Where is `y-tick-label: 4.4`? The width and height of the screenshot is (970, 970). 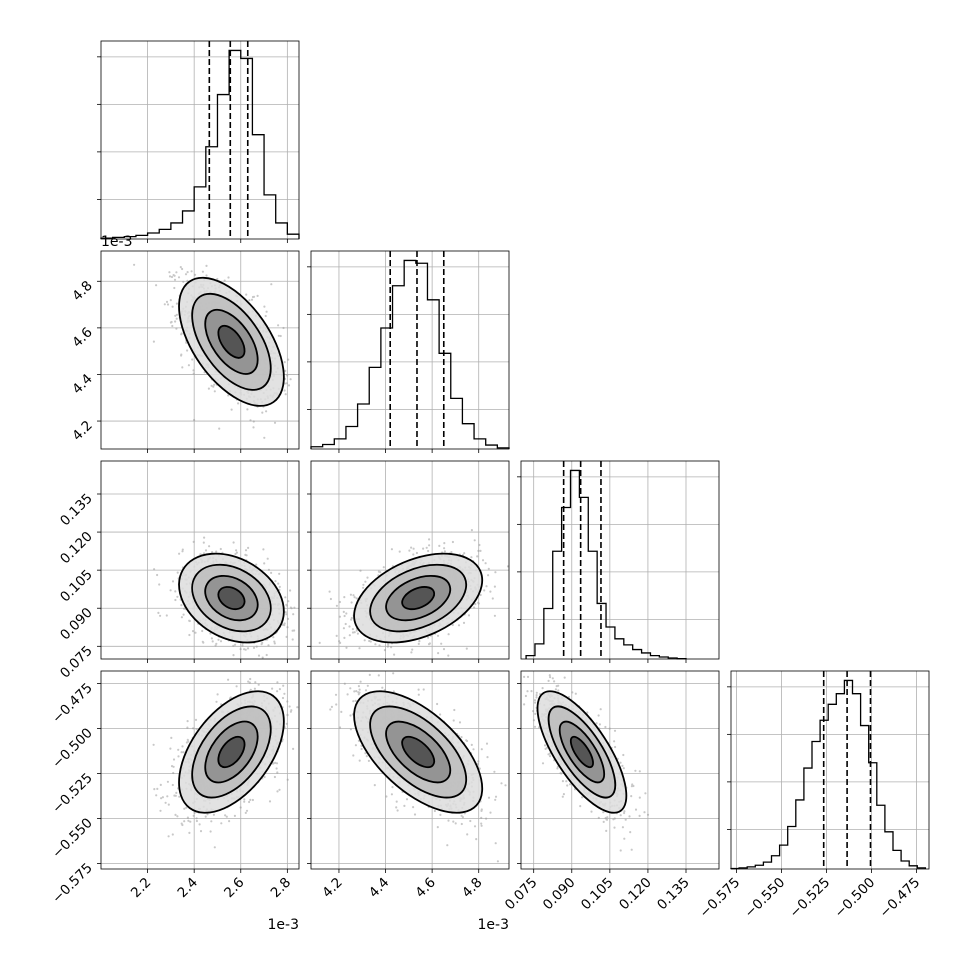 y-tick-label: 4.4 is located at coordinates (82, 384).